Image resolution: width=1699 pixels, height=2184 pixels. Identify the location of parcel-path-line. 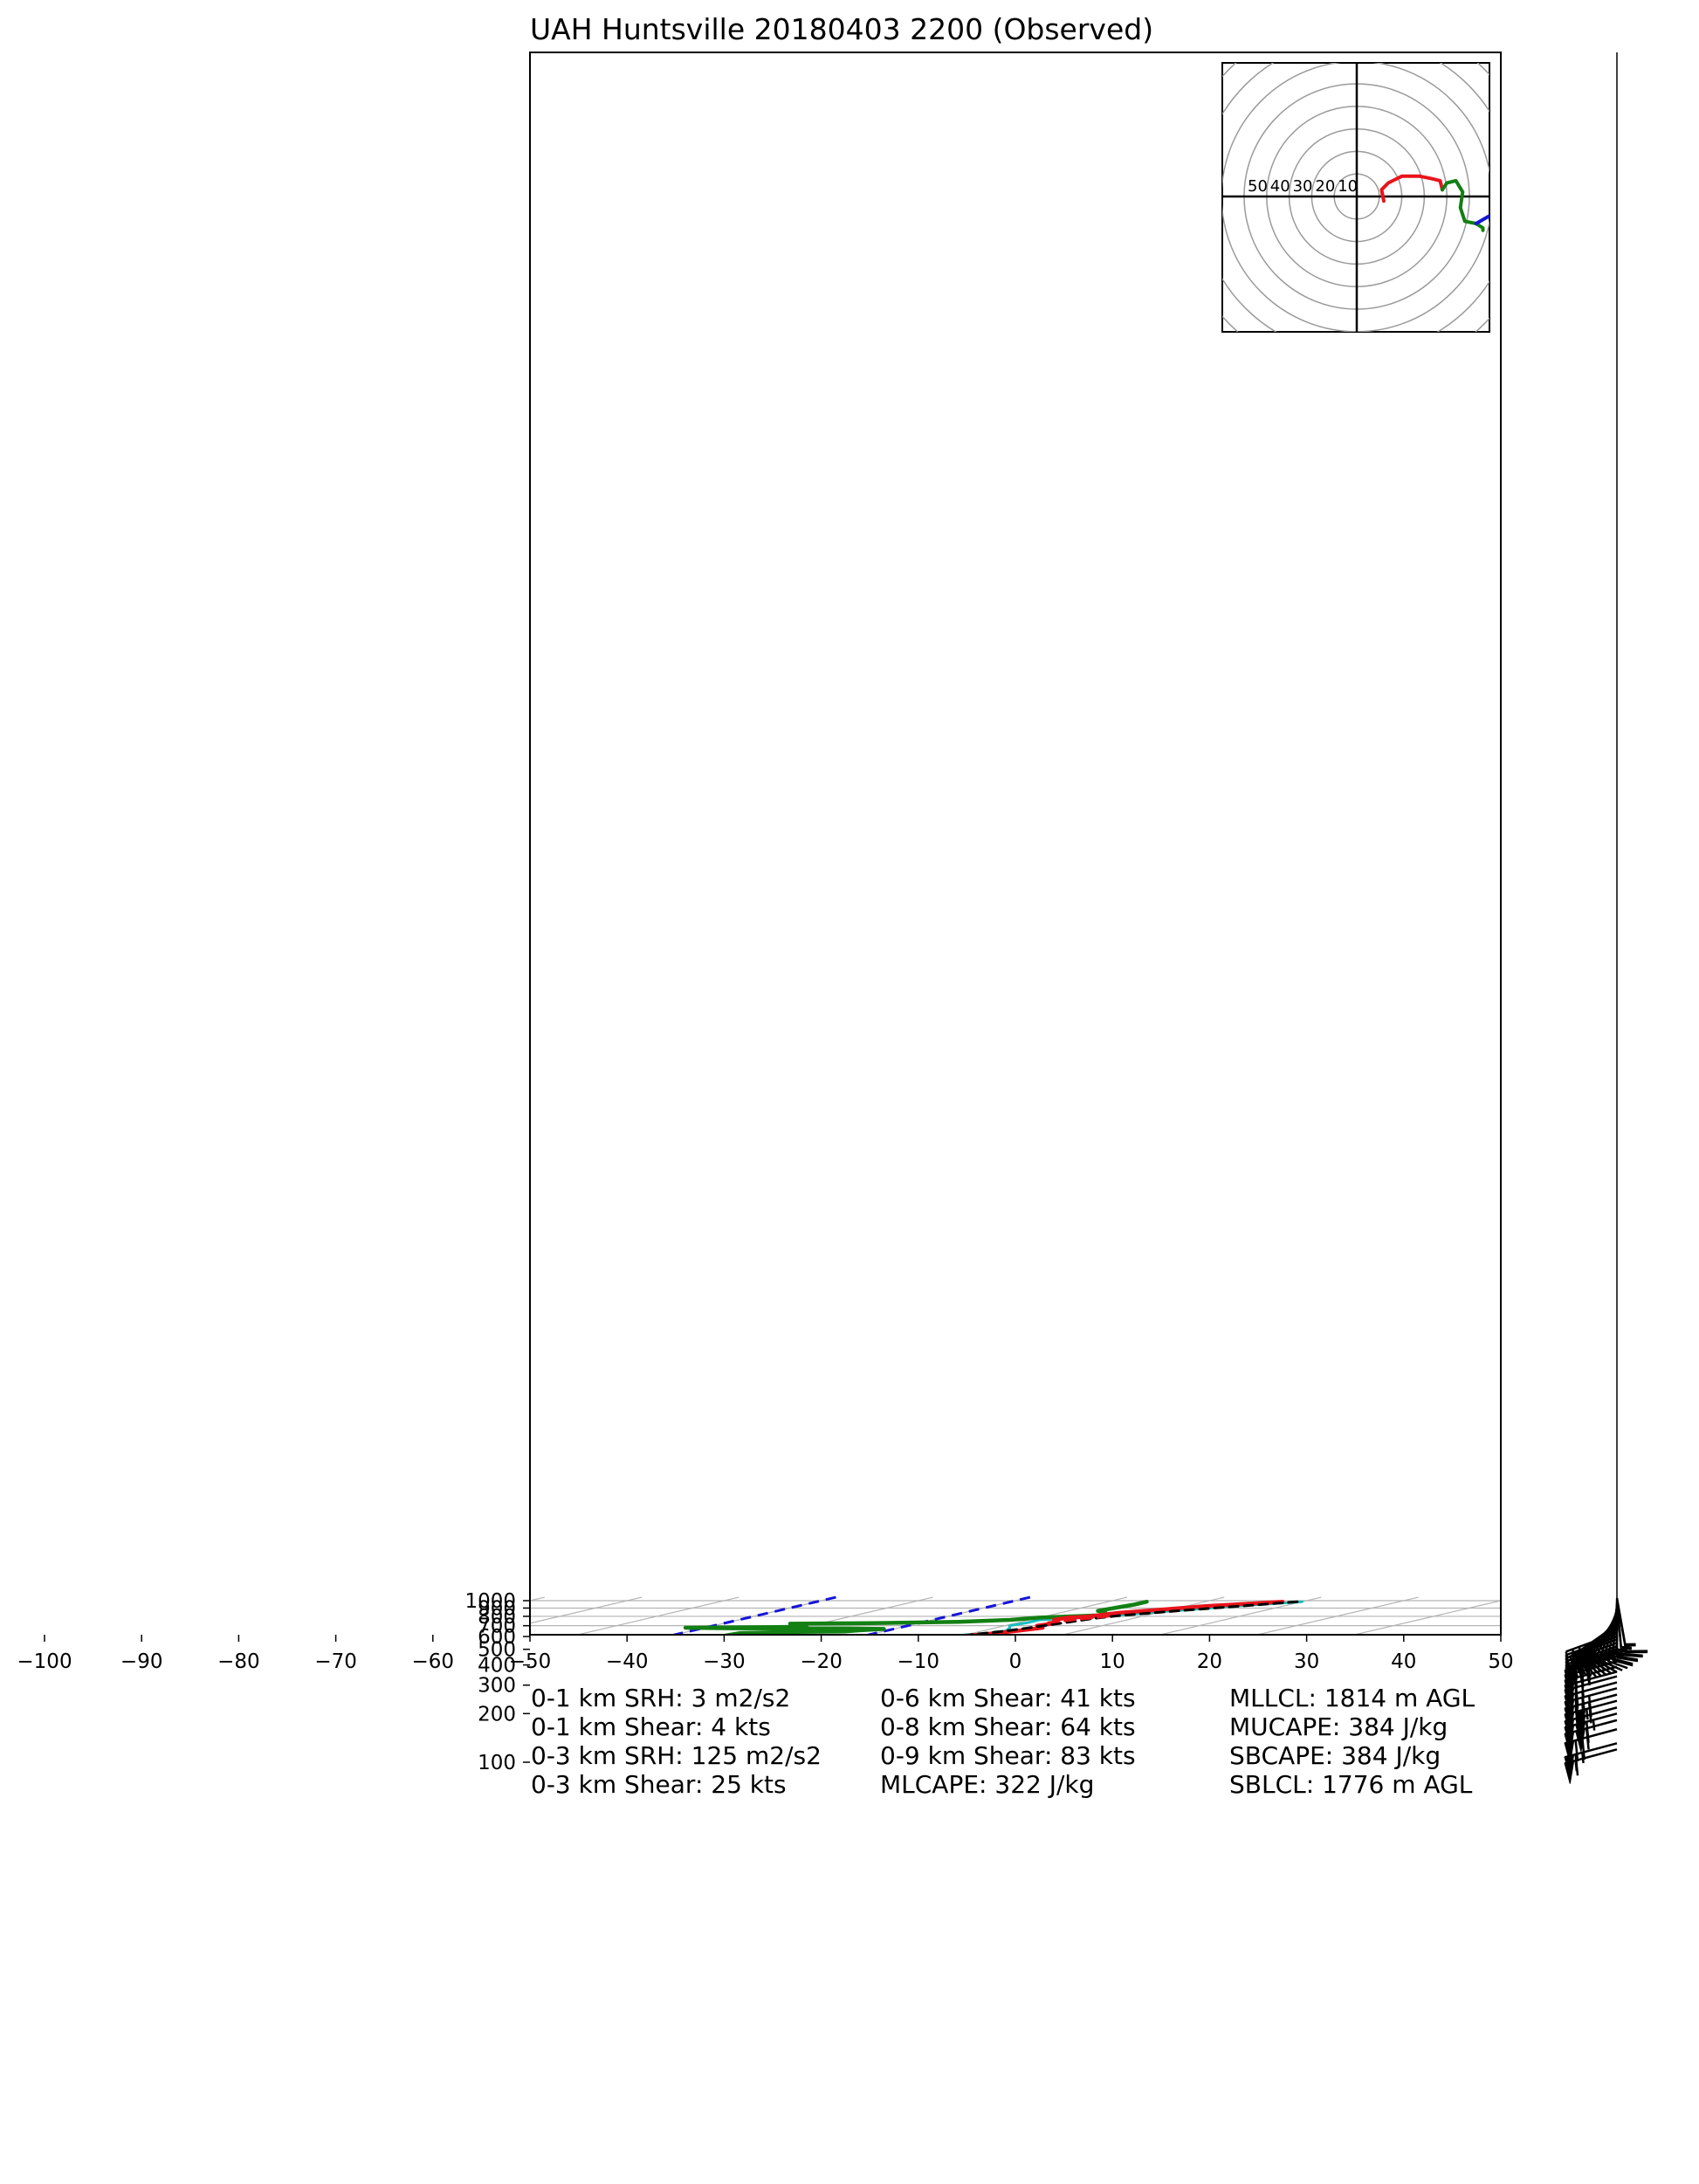
(1128, 1617).